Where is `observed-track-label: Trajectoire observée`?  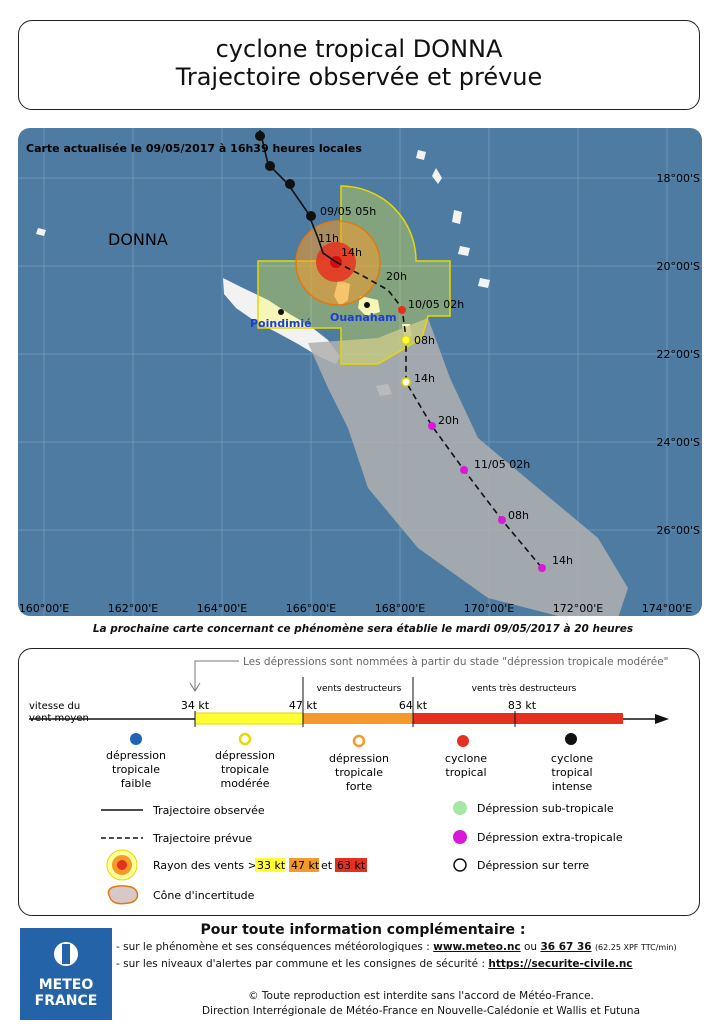
observed-track-label: Trajectoire observée is located at coordinates (208, 810).